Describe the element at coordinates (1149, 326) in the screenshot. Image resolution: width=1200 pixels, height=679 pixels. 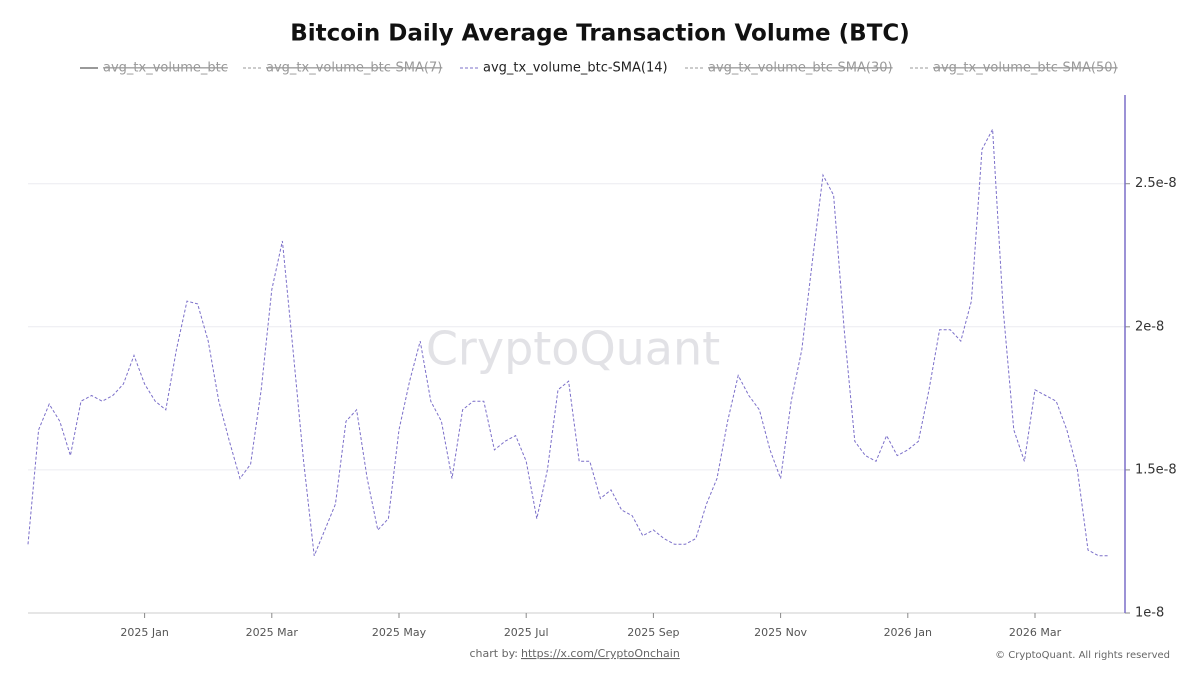
I see `y-tick-label: 2e-8` at that location.